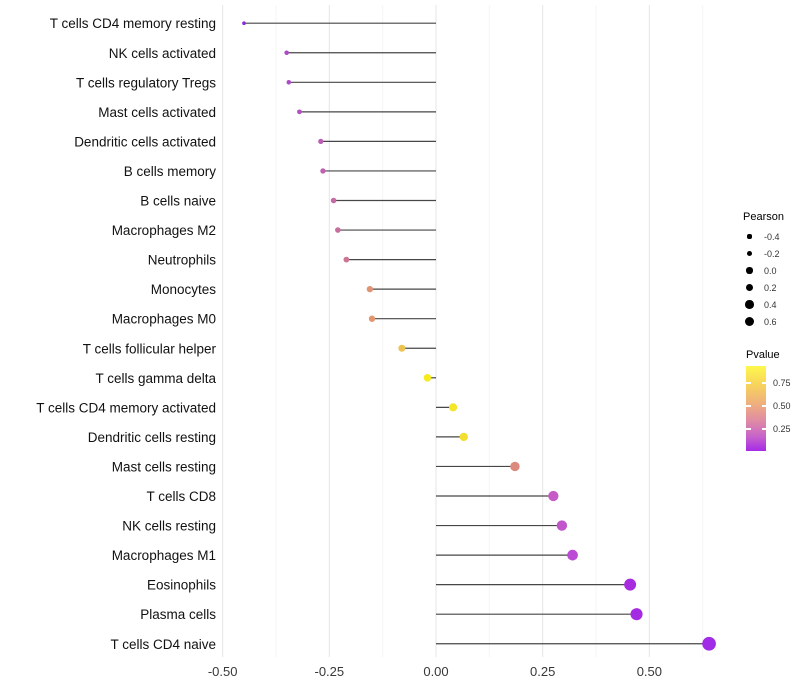  What do you see at coordinates (330, 671) in the screenshot?
I see `x-axis-label: -0.25` at bounding box center [330, 671].